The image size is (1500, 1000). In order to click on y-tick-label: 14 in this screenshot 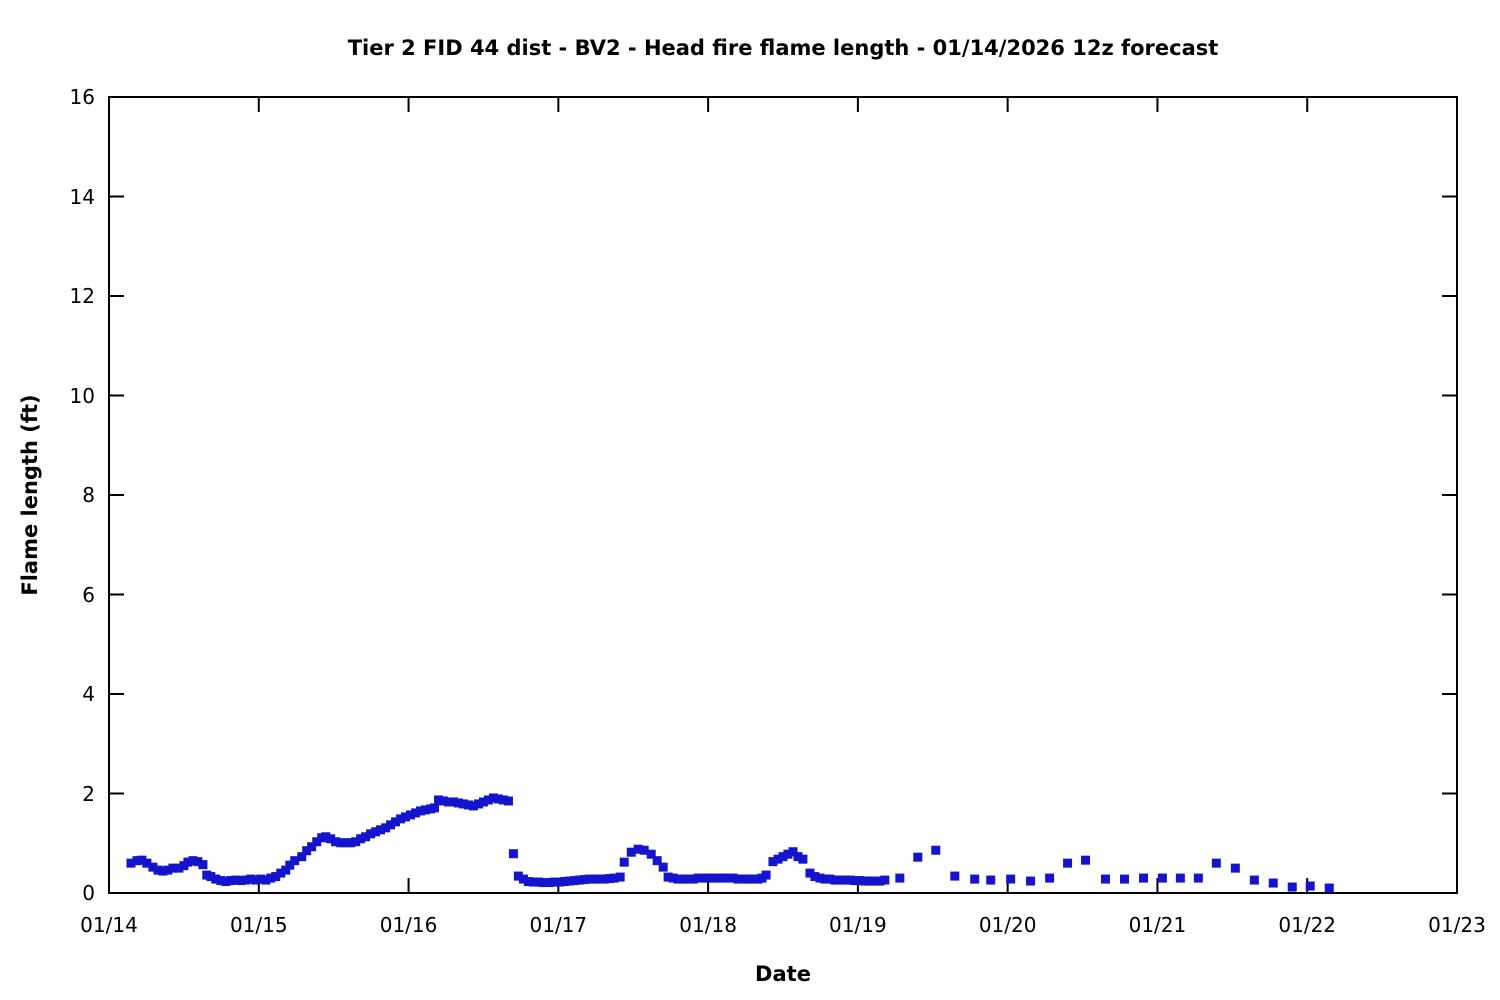, I will do `click(82, 196)`.